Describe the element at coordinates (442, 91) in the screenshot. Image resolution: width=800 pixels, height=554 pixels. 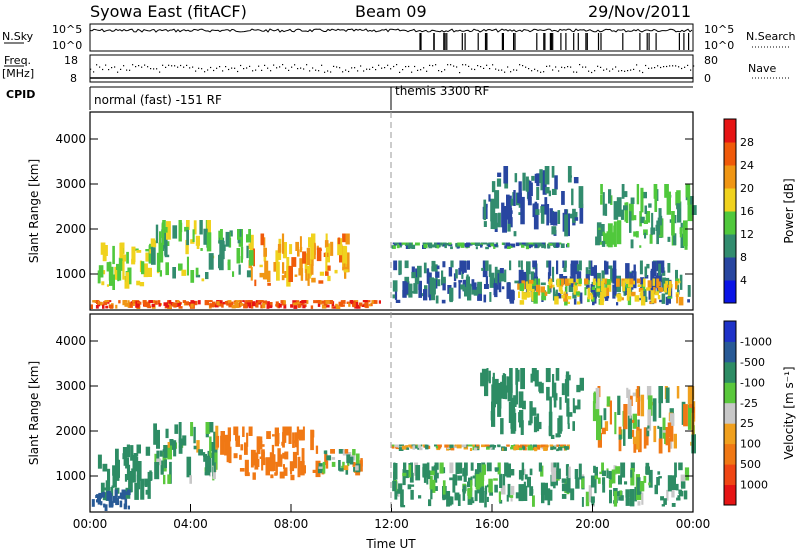
I see `cpid-segment-themis: themis 3300 RF` at that location.